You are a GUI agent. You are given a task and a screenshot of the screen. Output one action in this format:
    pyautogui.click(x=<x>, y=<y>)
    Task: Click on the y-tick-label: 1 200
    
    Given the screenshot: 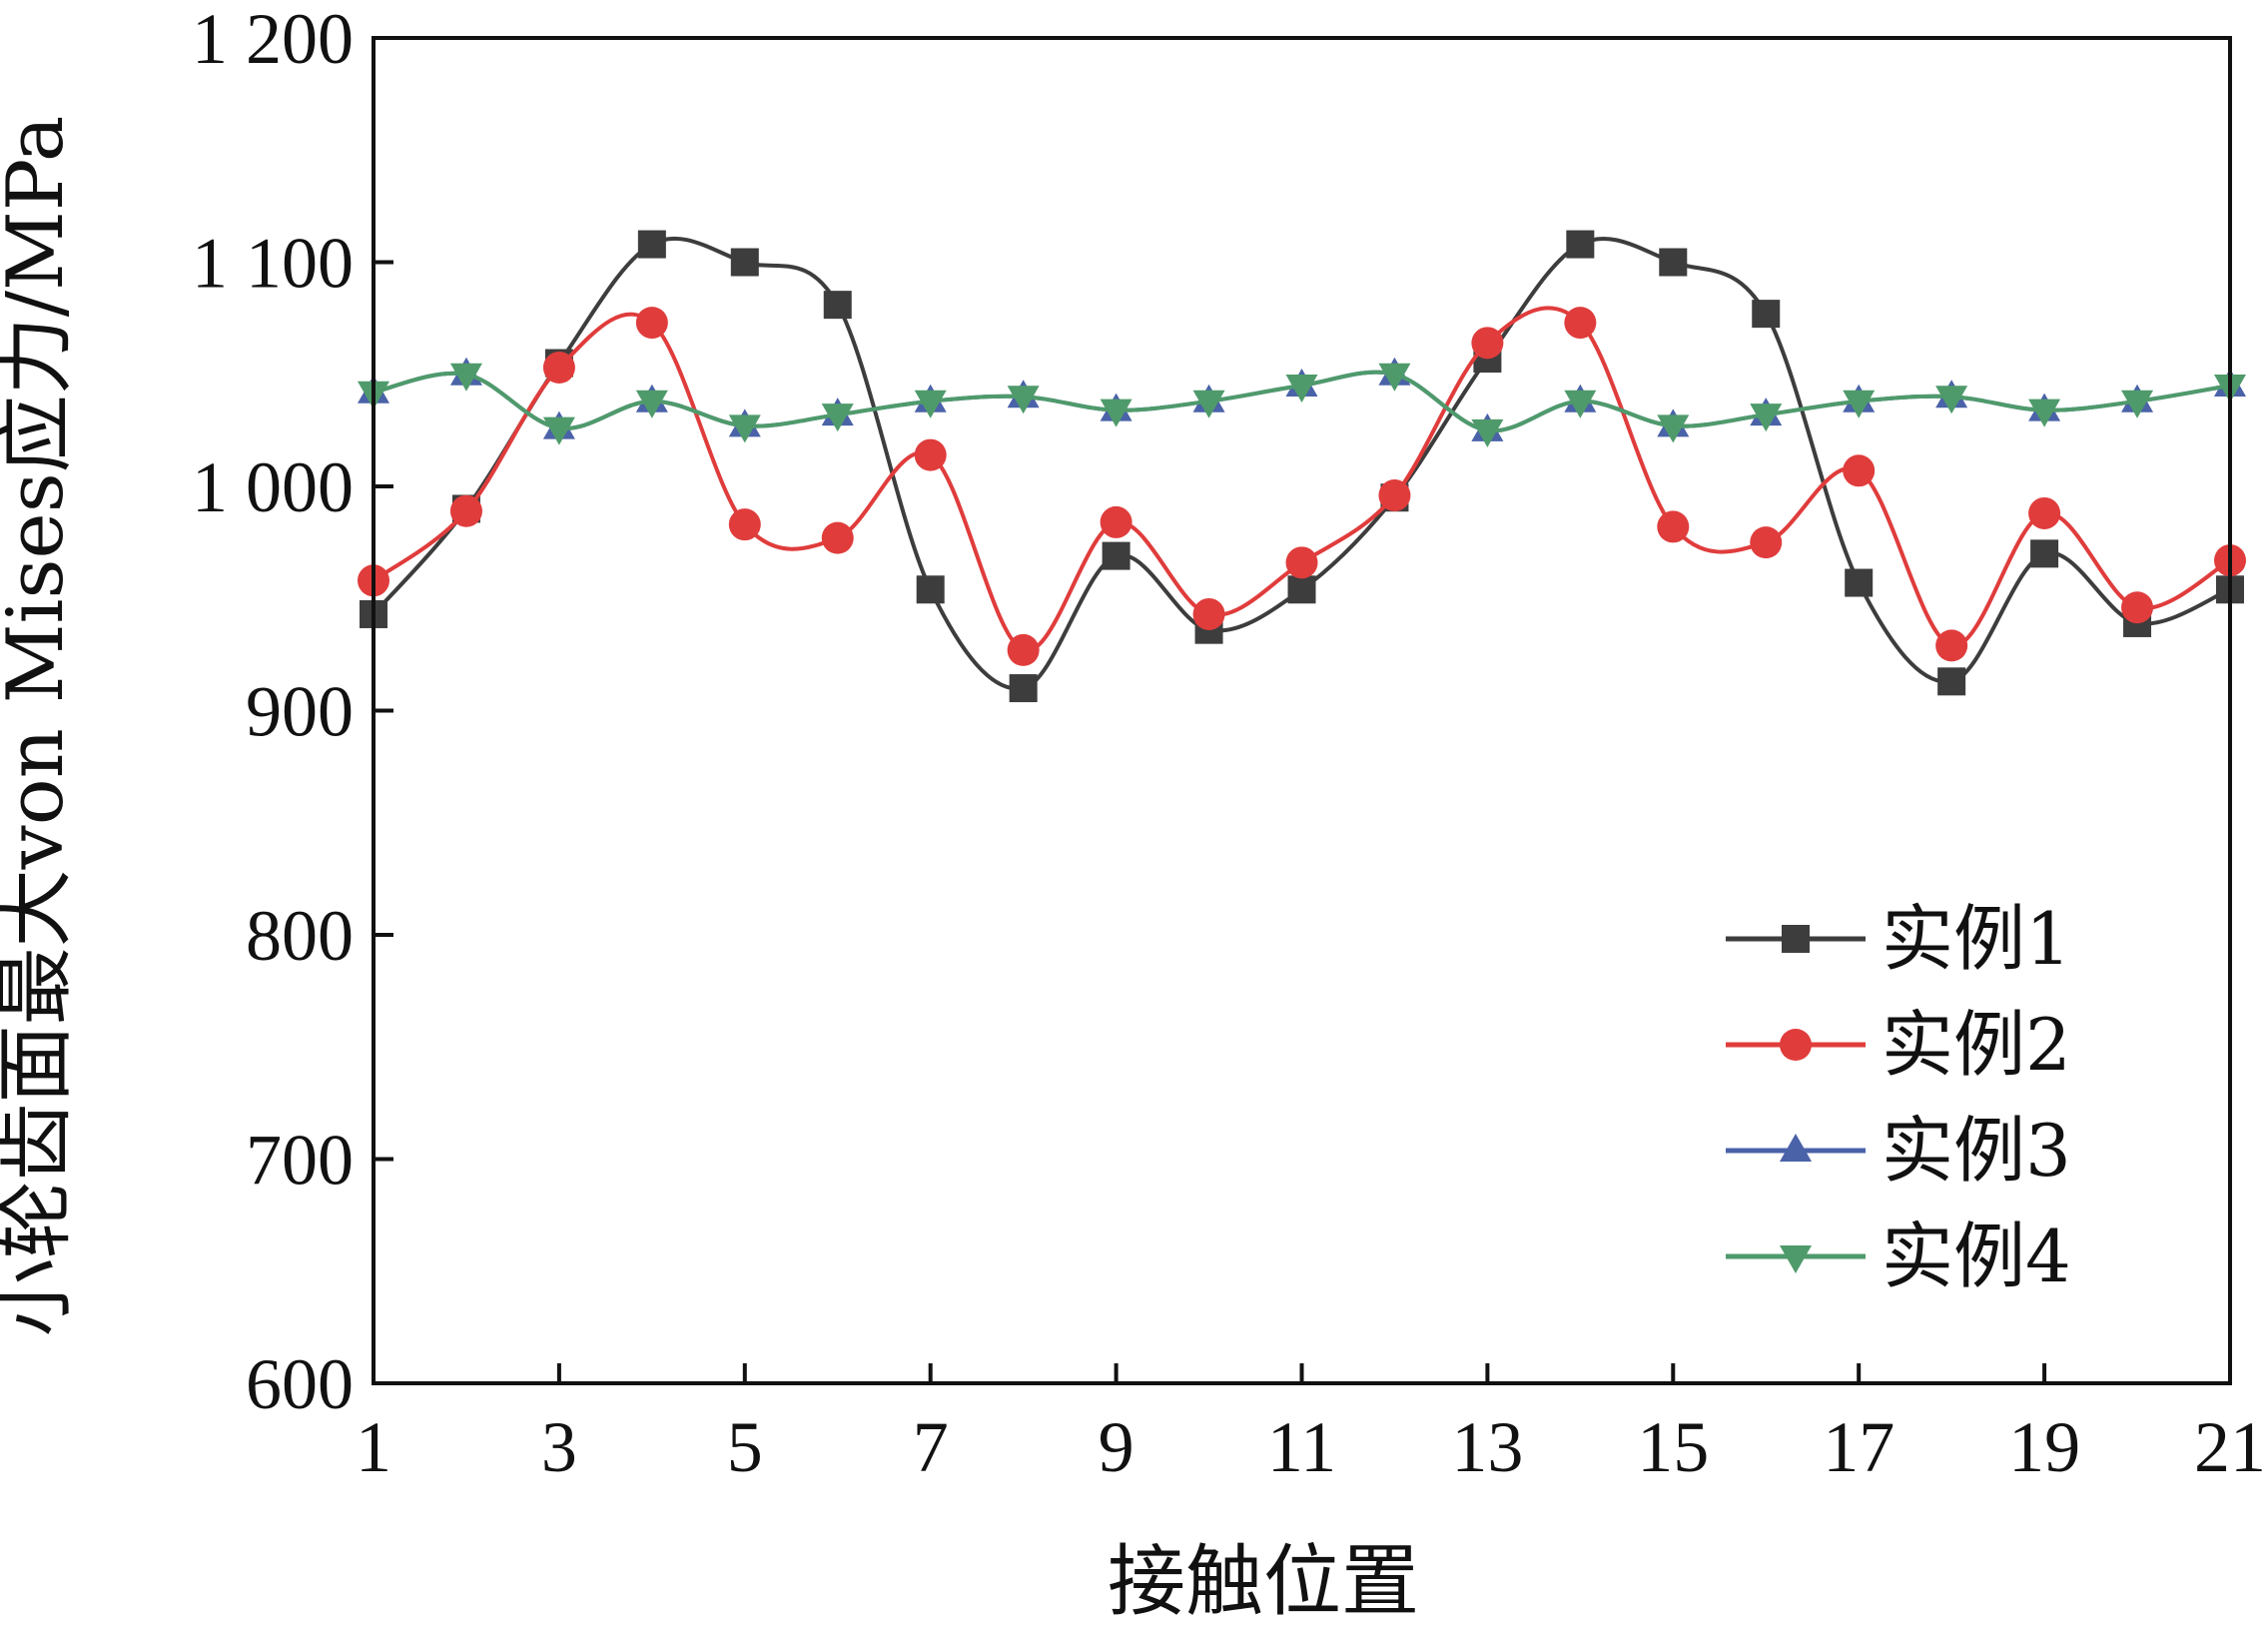 What is the action you would take?
    pyautogui.click(x=273, y=39)
    